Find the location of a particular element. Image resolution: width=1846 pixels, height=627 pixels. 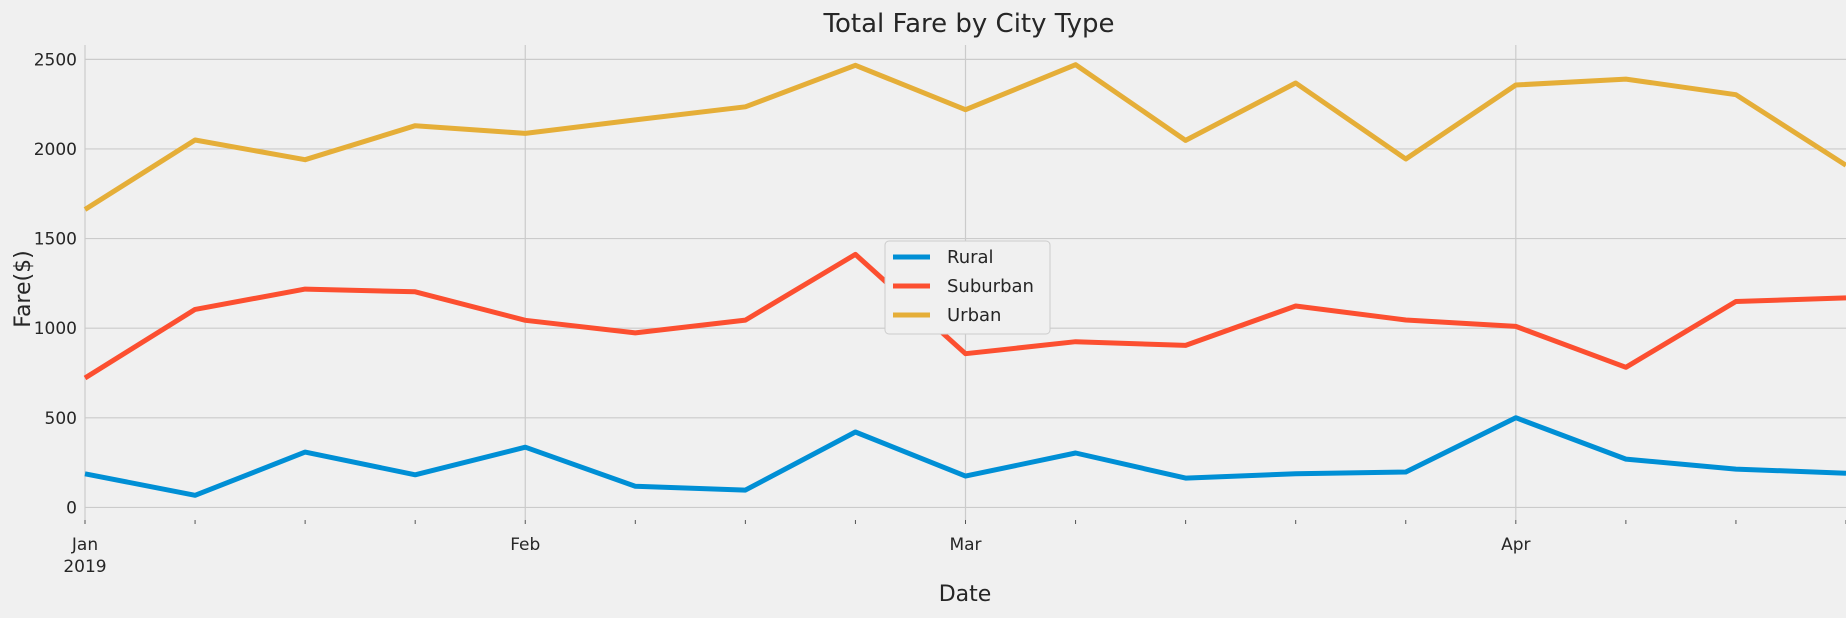

x-tick-label: Apr is located at coordinates (1515, 545).